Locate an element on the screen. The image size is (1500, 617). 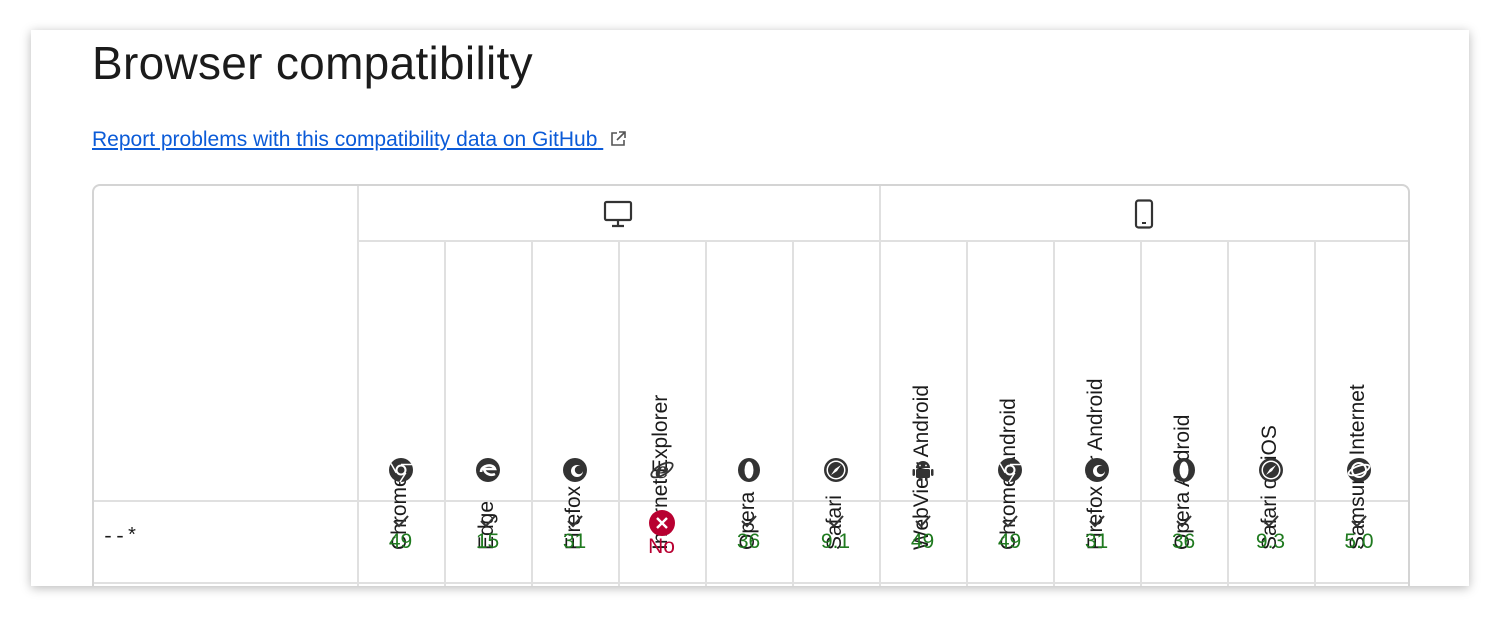
browser-icon-wrap-chrome-android is located at coordinates (1010, 470).